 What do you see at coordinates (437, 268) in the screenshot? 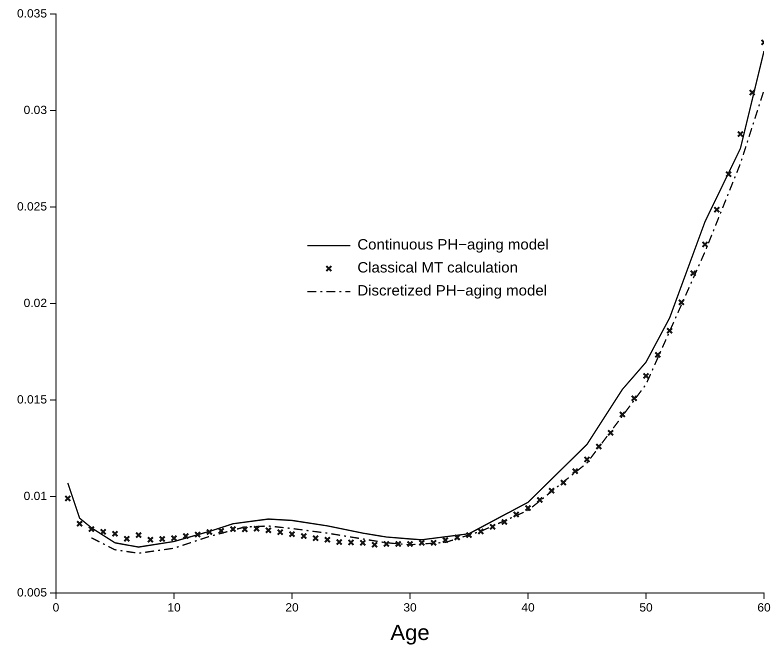
I see `legend-label: Classical MT calculation` at bounding box center [437, 268].